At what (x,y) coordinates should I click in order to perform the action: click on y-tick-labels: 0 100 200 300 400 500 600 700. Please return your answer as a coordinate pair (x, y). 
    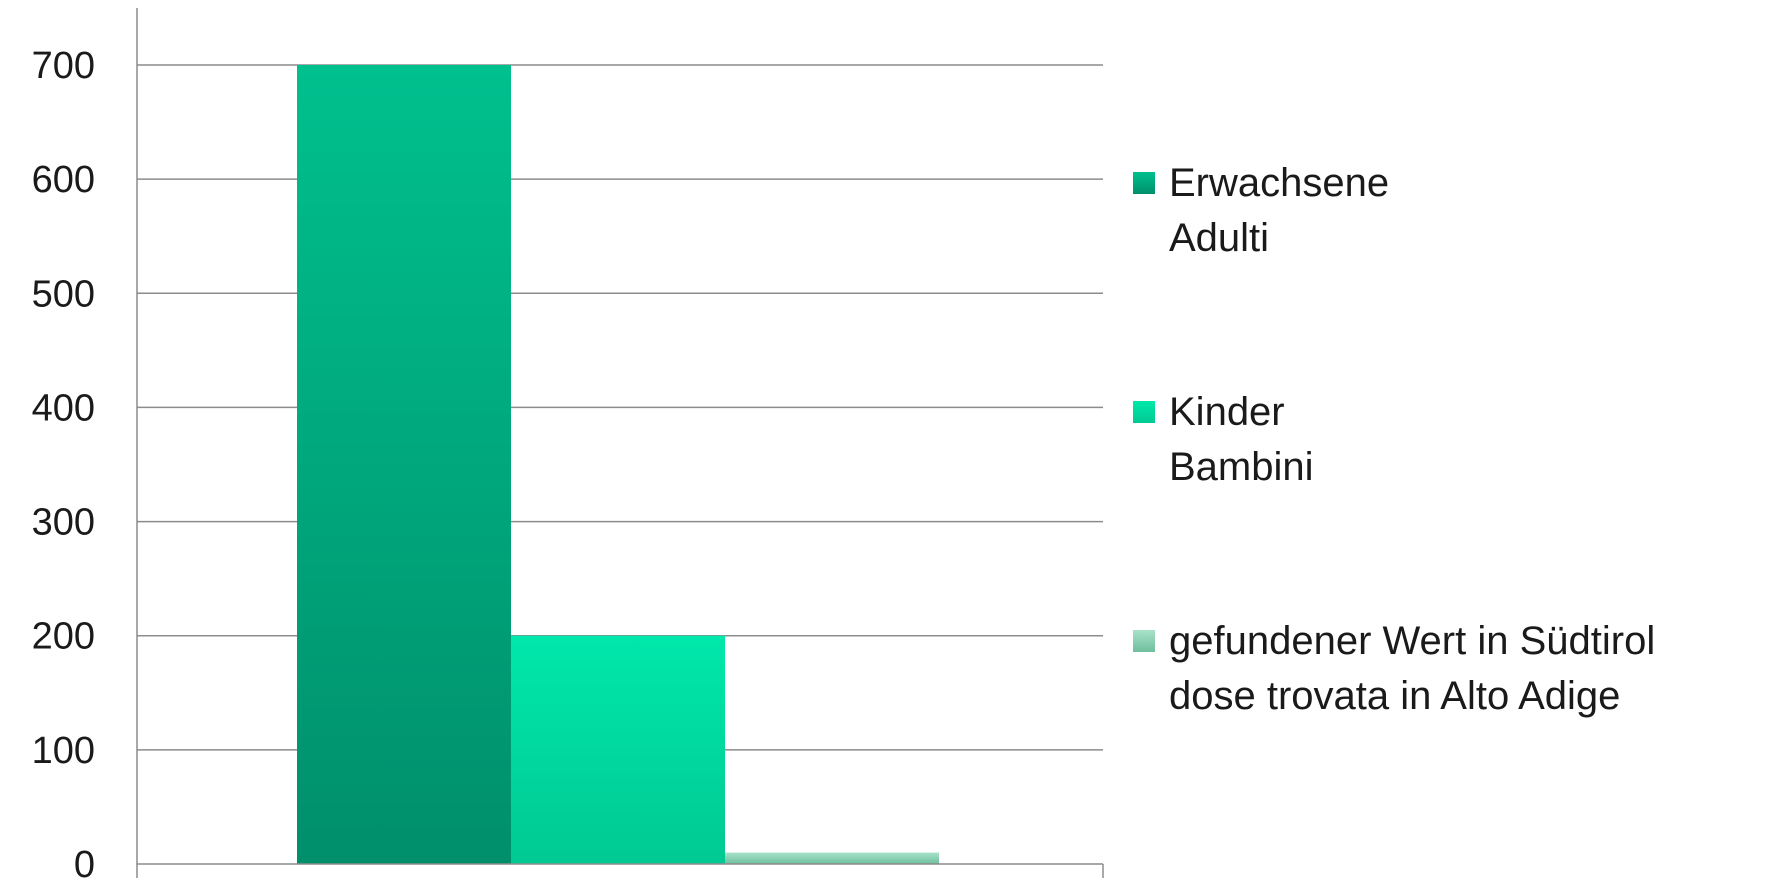
    Looking at the image, I should click on (63, 462).